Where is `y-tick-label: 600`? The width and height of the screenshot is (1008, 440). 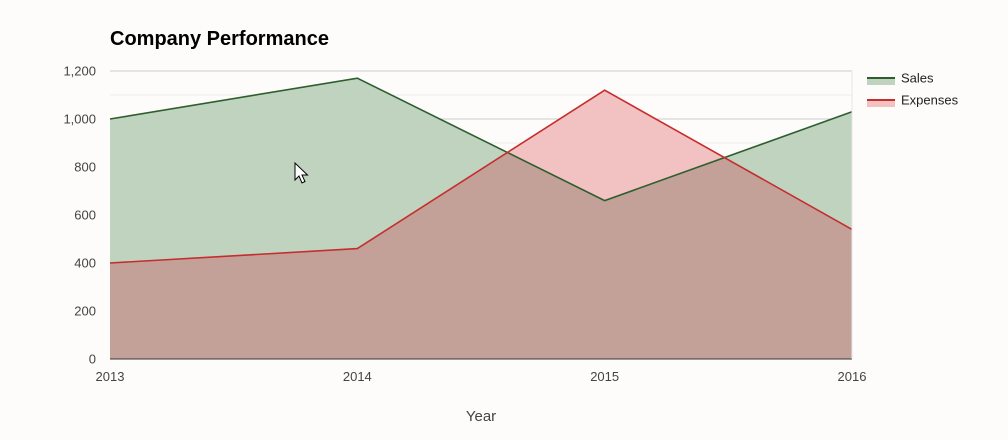
y-tick-label: 600 is located at coordinates (85, 215).